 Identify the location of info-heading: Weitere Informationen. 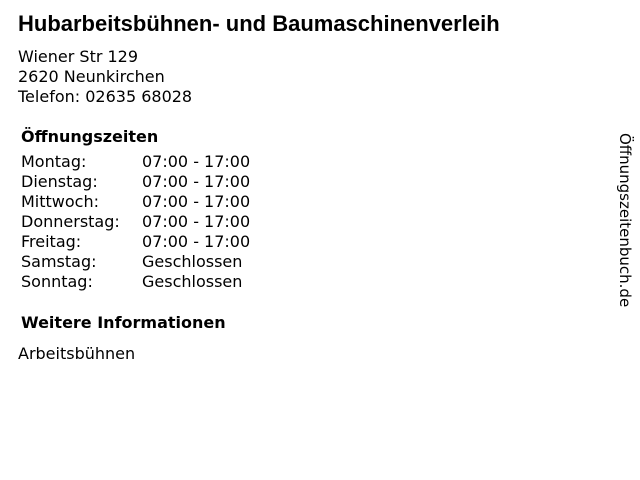
(123, 322).